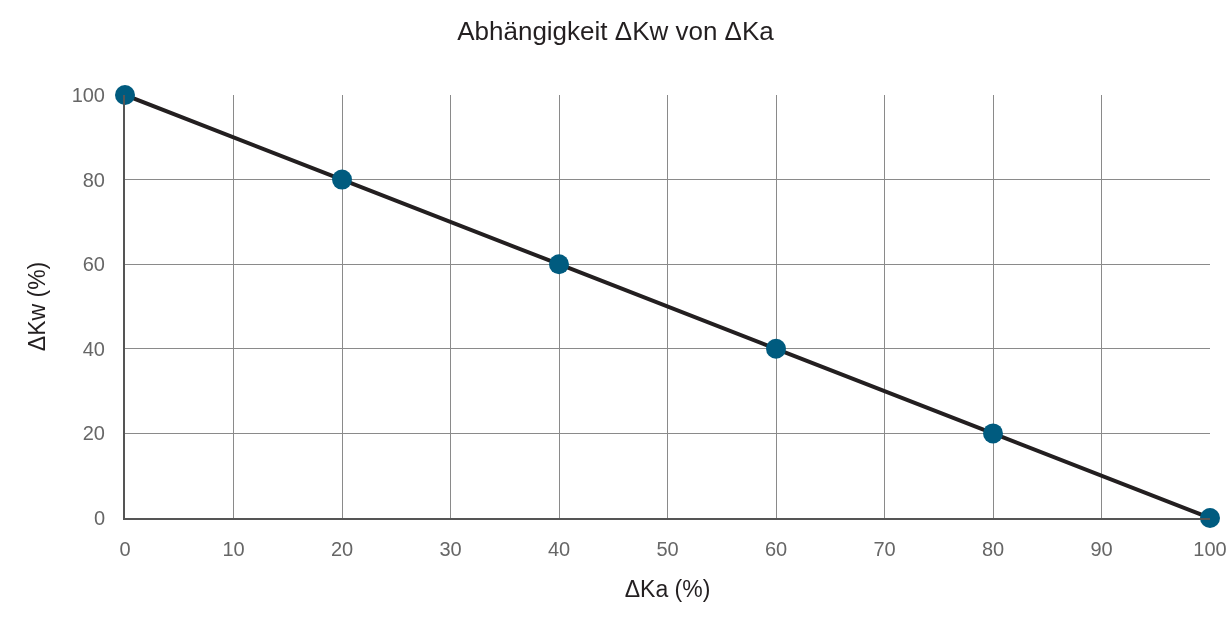 This screenshot has height=618, width=1231. Describe the element at coordinates (125, 549) in the screenshot. I see `x-tick-label: 0` at that location.